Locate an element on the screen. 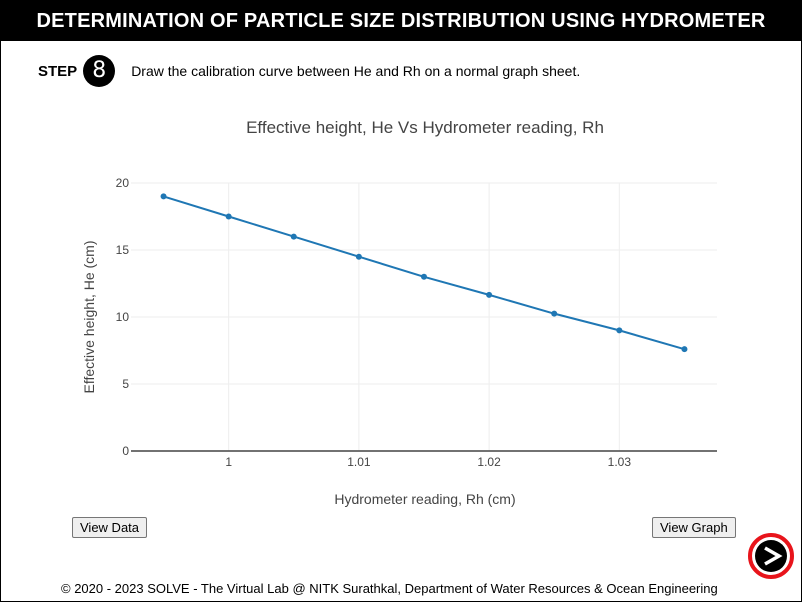  next-button is located at coordinates (771, 556).